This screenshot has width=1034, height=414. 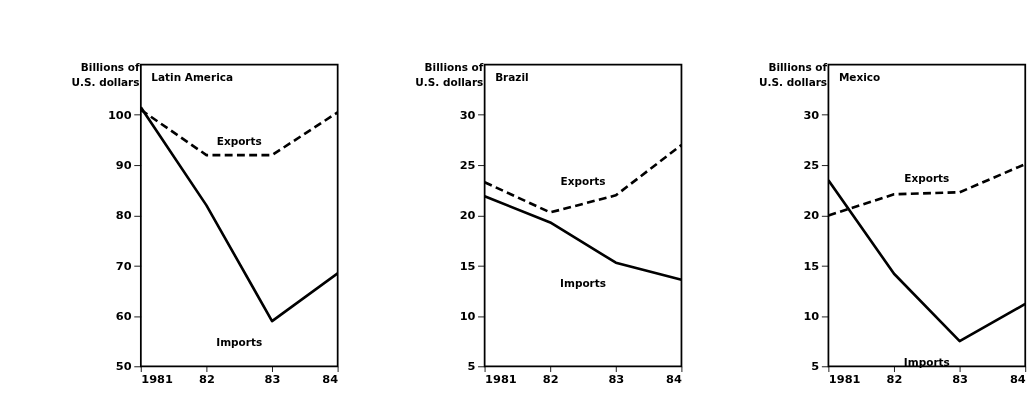 What do you see at coordinates (119, 114) in the screenshot?
I see `y-tick-label: 100` at bounding box center [119, 114].